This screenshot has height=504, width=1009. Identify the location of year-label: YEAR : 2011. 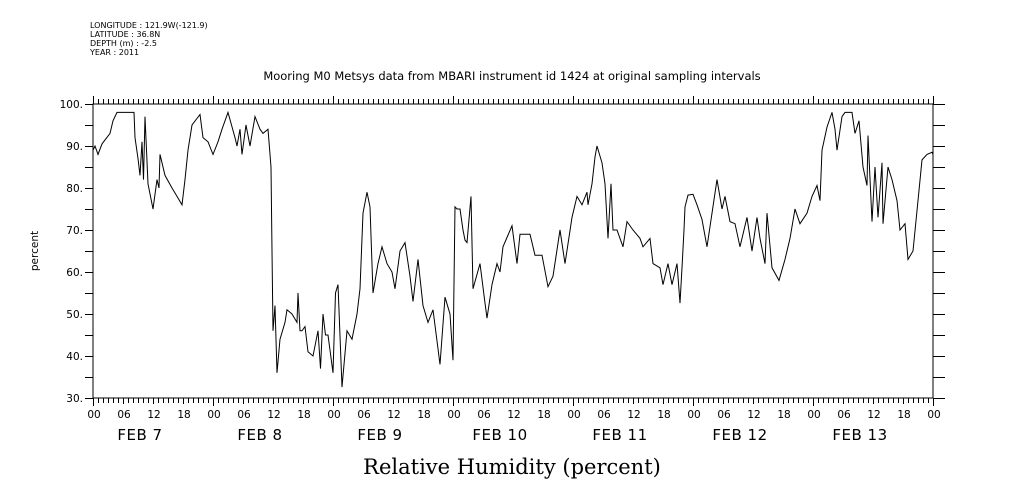
(115, 52).